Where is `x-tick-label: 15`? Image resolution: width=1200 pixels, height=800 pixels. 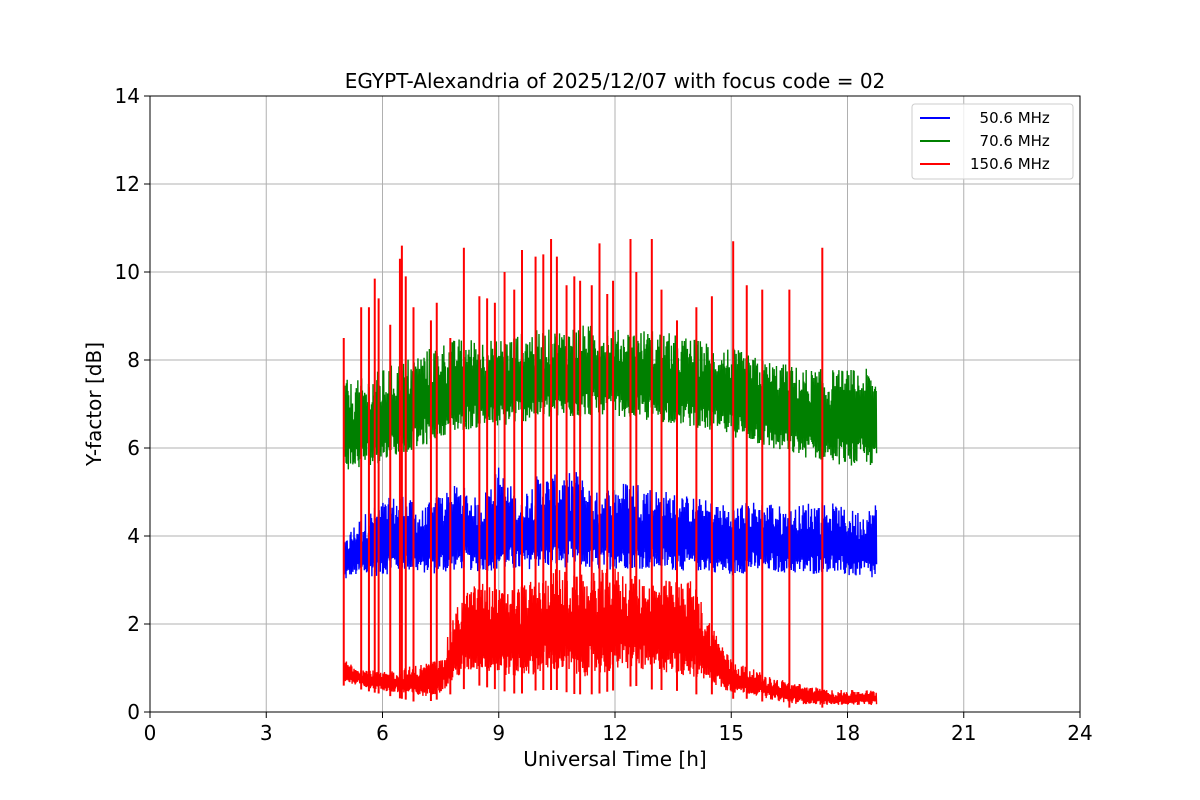 x-tick-label: 15 is located at coordinates (731, 733).